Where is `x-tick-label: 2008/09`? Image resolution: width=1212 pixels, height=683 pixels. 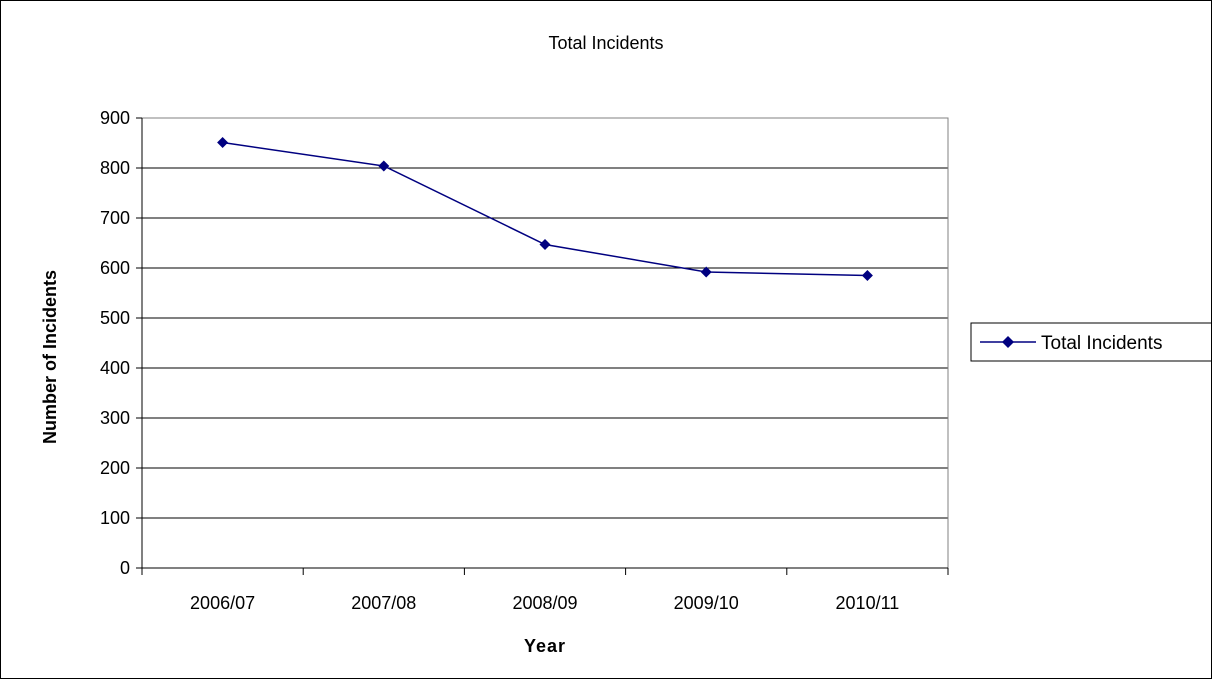
x-tick-label: 2008/09 is located at coordinates (544, 603).